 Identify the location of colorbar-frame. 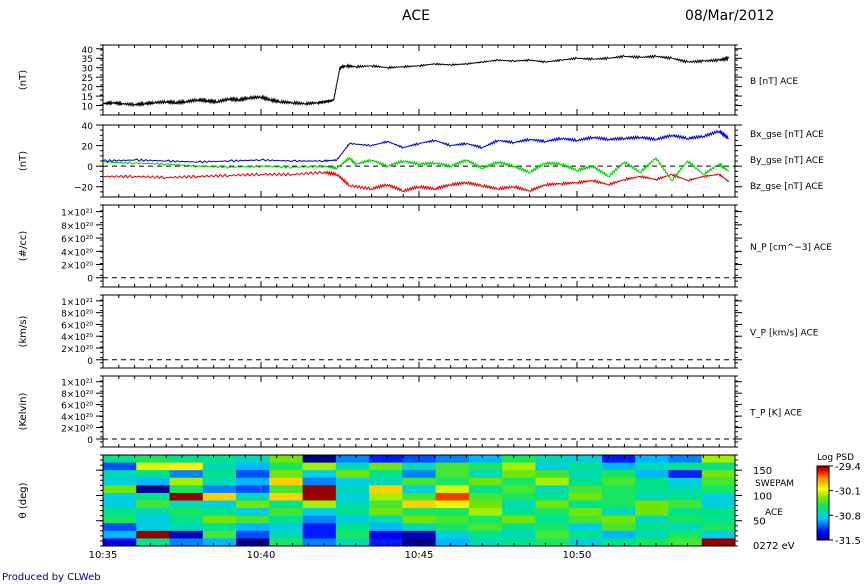
(823, 503).